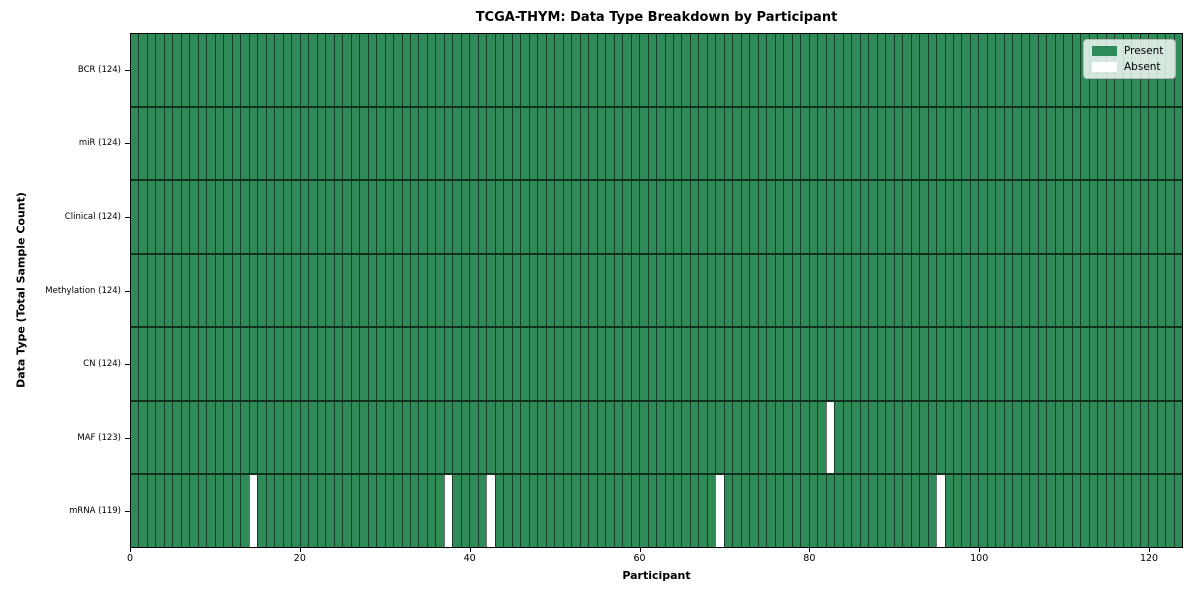 The width and height of the screenshot is (1200, 600). Describe the element at coordinates (99, 437) in the screenshot. I see `y-tick-label: MAF (123)` at that location.